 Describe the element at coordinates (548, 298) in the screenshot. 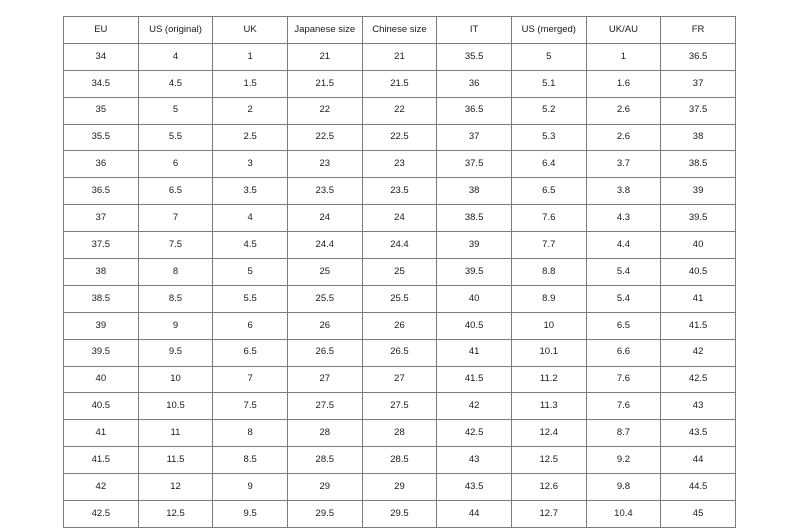

I see `table-cell: 8.9` at that location.